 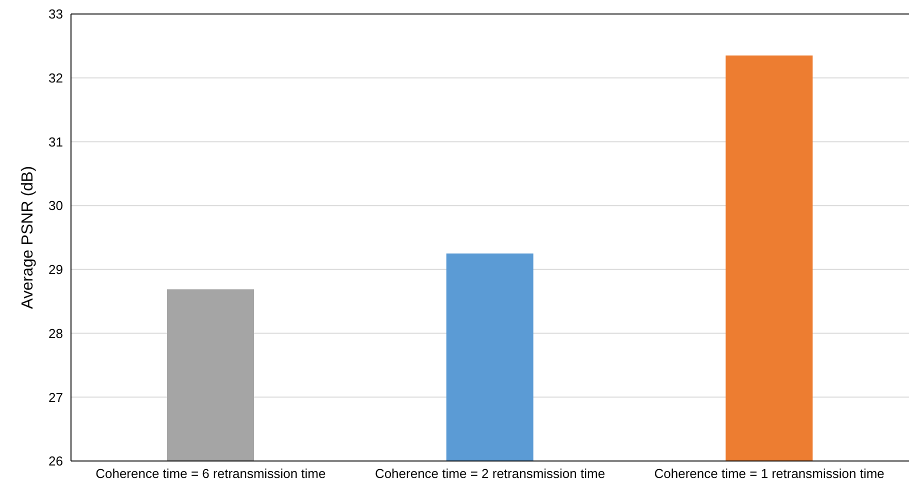 What do you see at coordinates (55, 397) in the screenshot?
I see `y-tick-label: 27` at bounding box center [55, 397].